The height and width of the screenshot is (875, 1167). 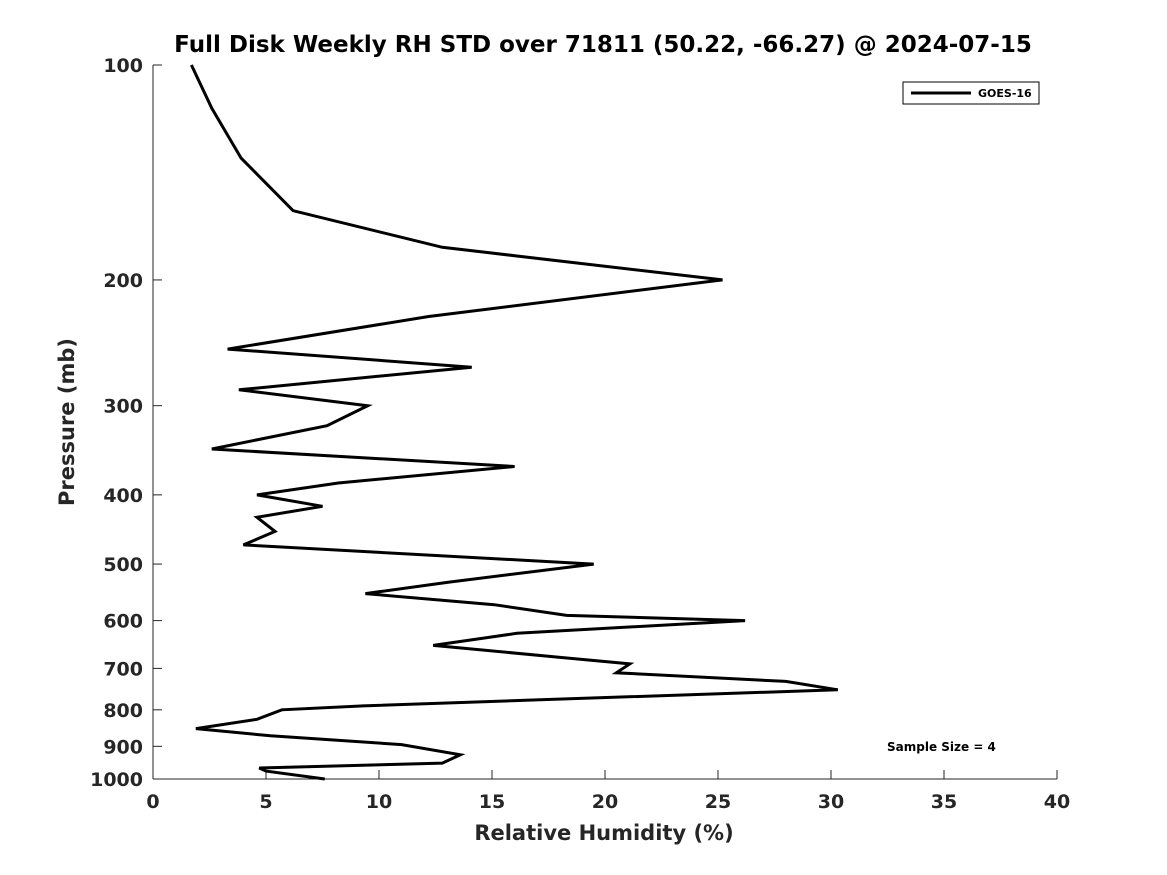 What do you see at coordinates (67, 422) in the screenshot?
I see `y-axis-label: Pressure (mb)` at bounding box center [67, 422].